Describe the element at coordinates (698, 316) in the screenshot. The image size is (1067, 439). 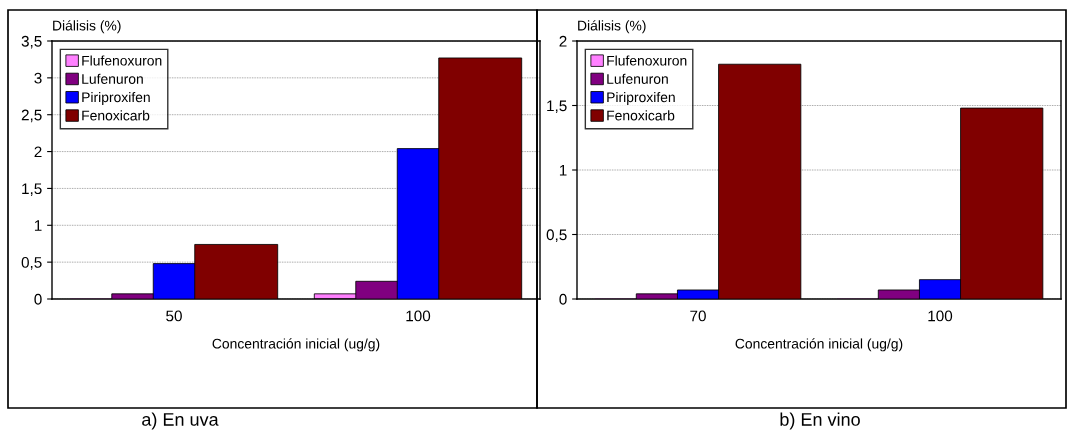
I see `x-tick-label: 70` at that location.